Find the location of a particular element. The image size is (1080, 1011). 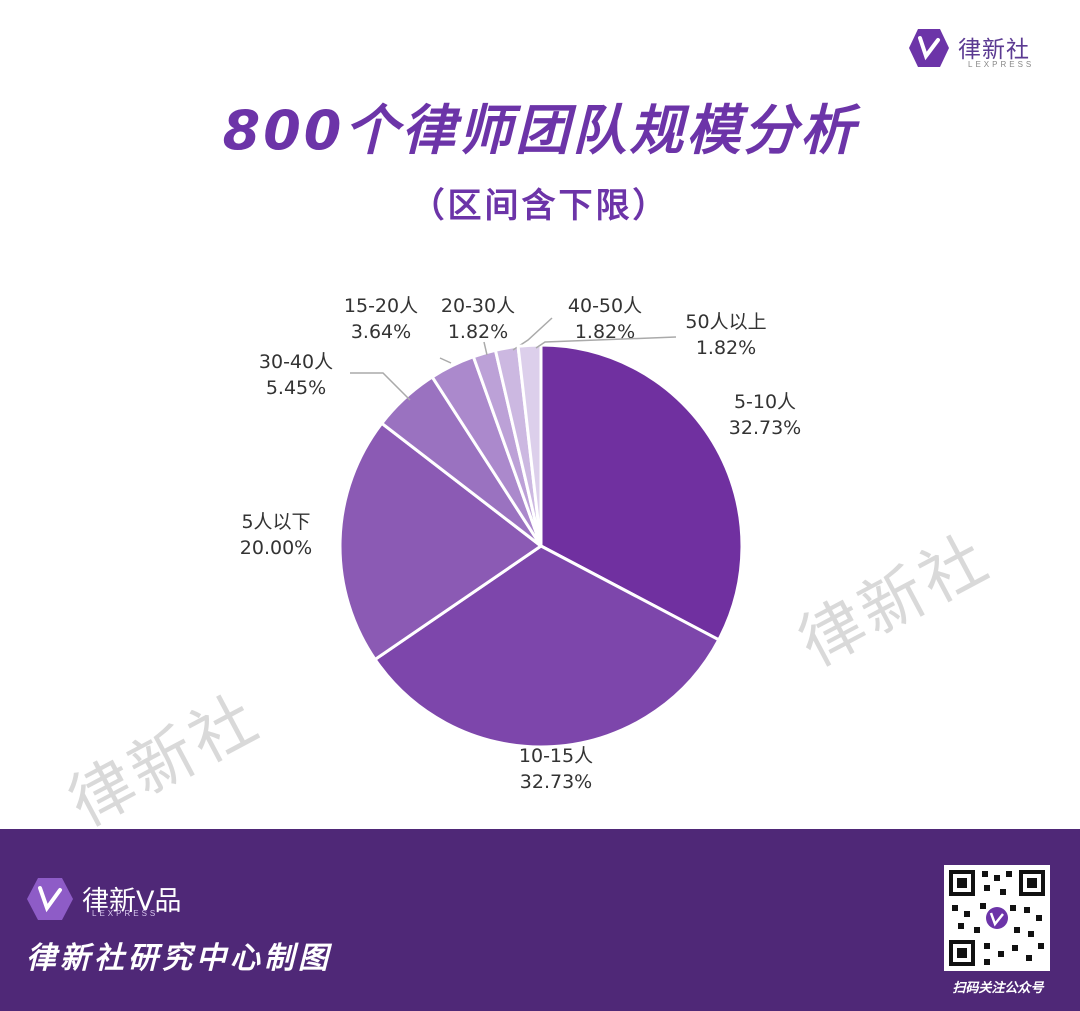

page-title: 800个律师团队规模分析 is located at coordinates (540, 130).